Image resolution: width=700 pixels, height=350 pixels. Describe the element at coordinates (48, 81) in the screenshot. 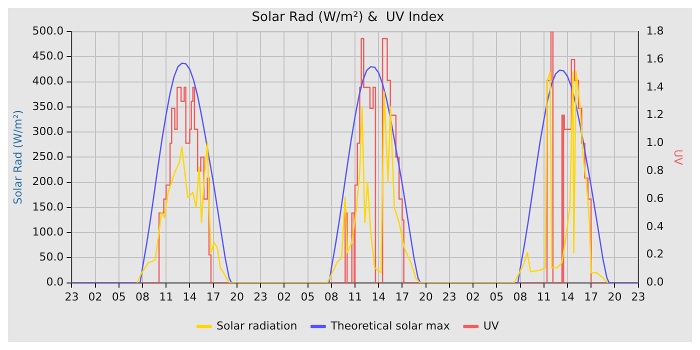

I see `y-tick-label: 400.0` at that location.